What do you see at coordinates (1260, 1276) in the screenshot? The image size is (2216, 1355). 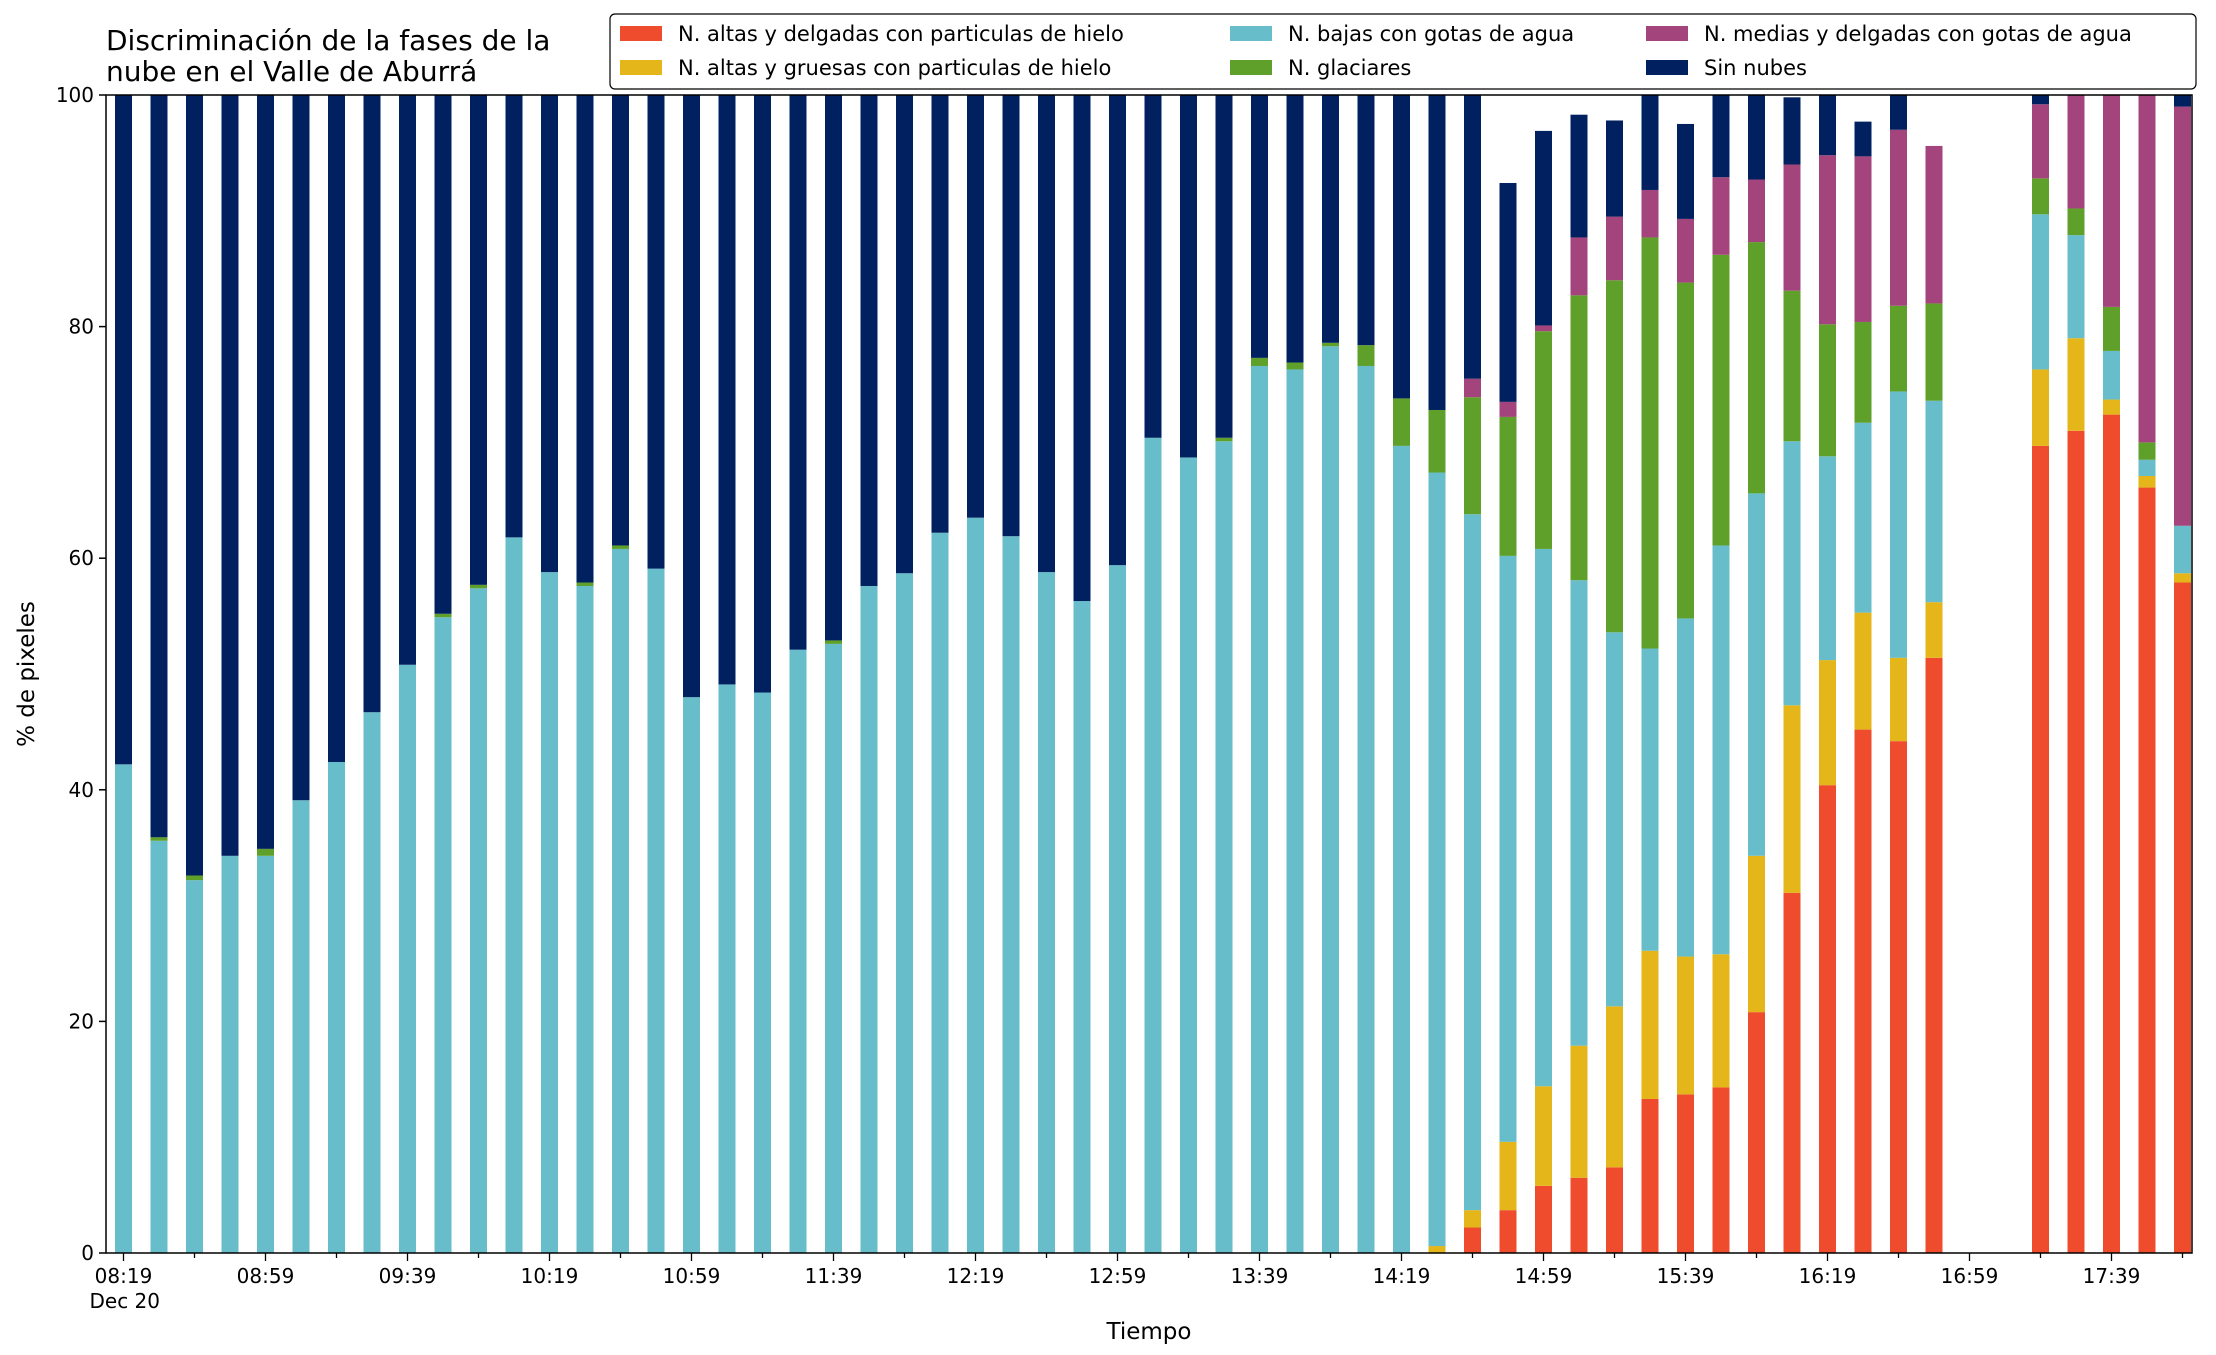 I see `x-tick-label: 13:39` at bounding box center [1260, 1276].